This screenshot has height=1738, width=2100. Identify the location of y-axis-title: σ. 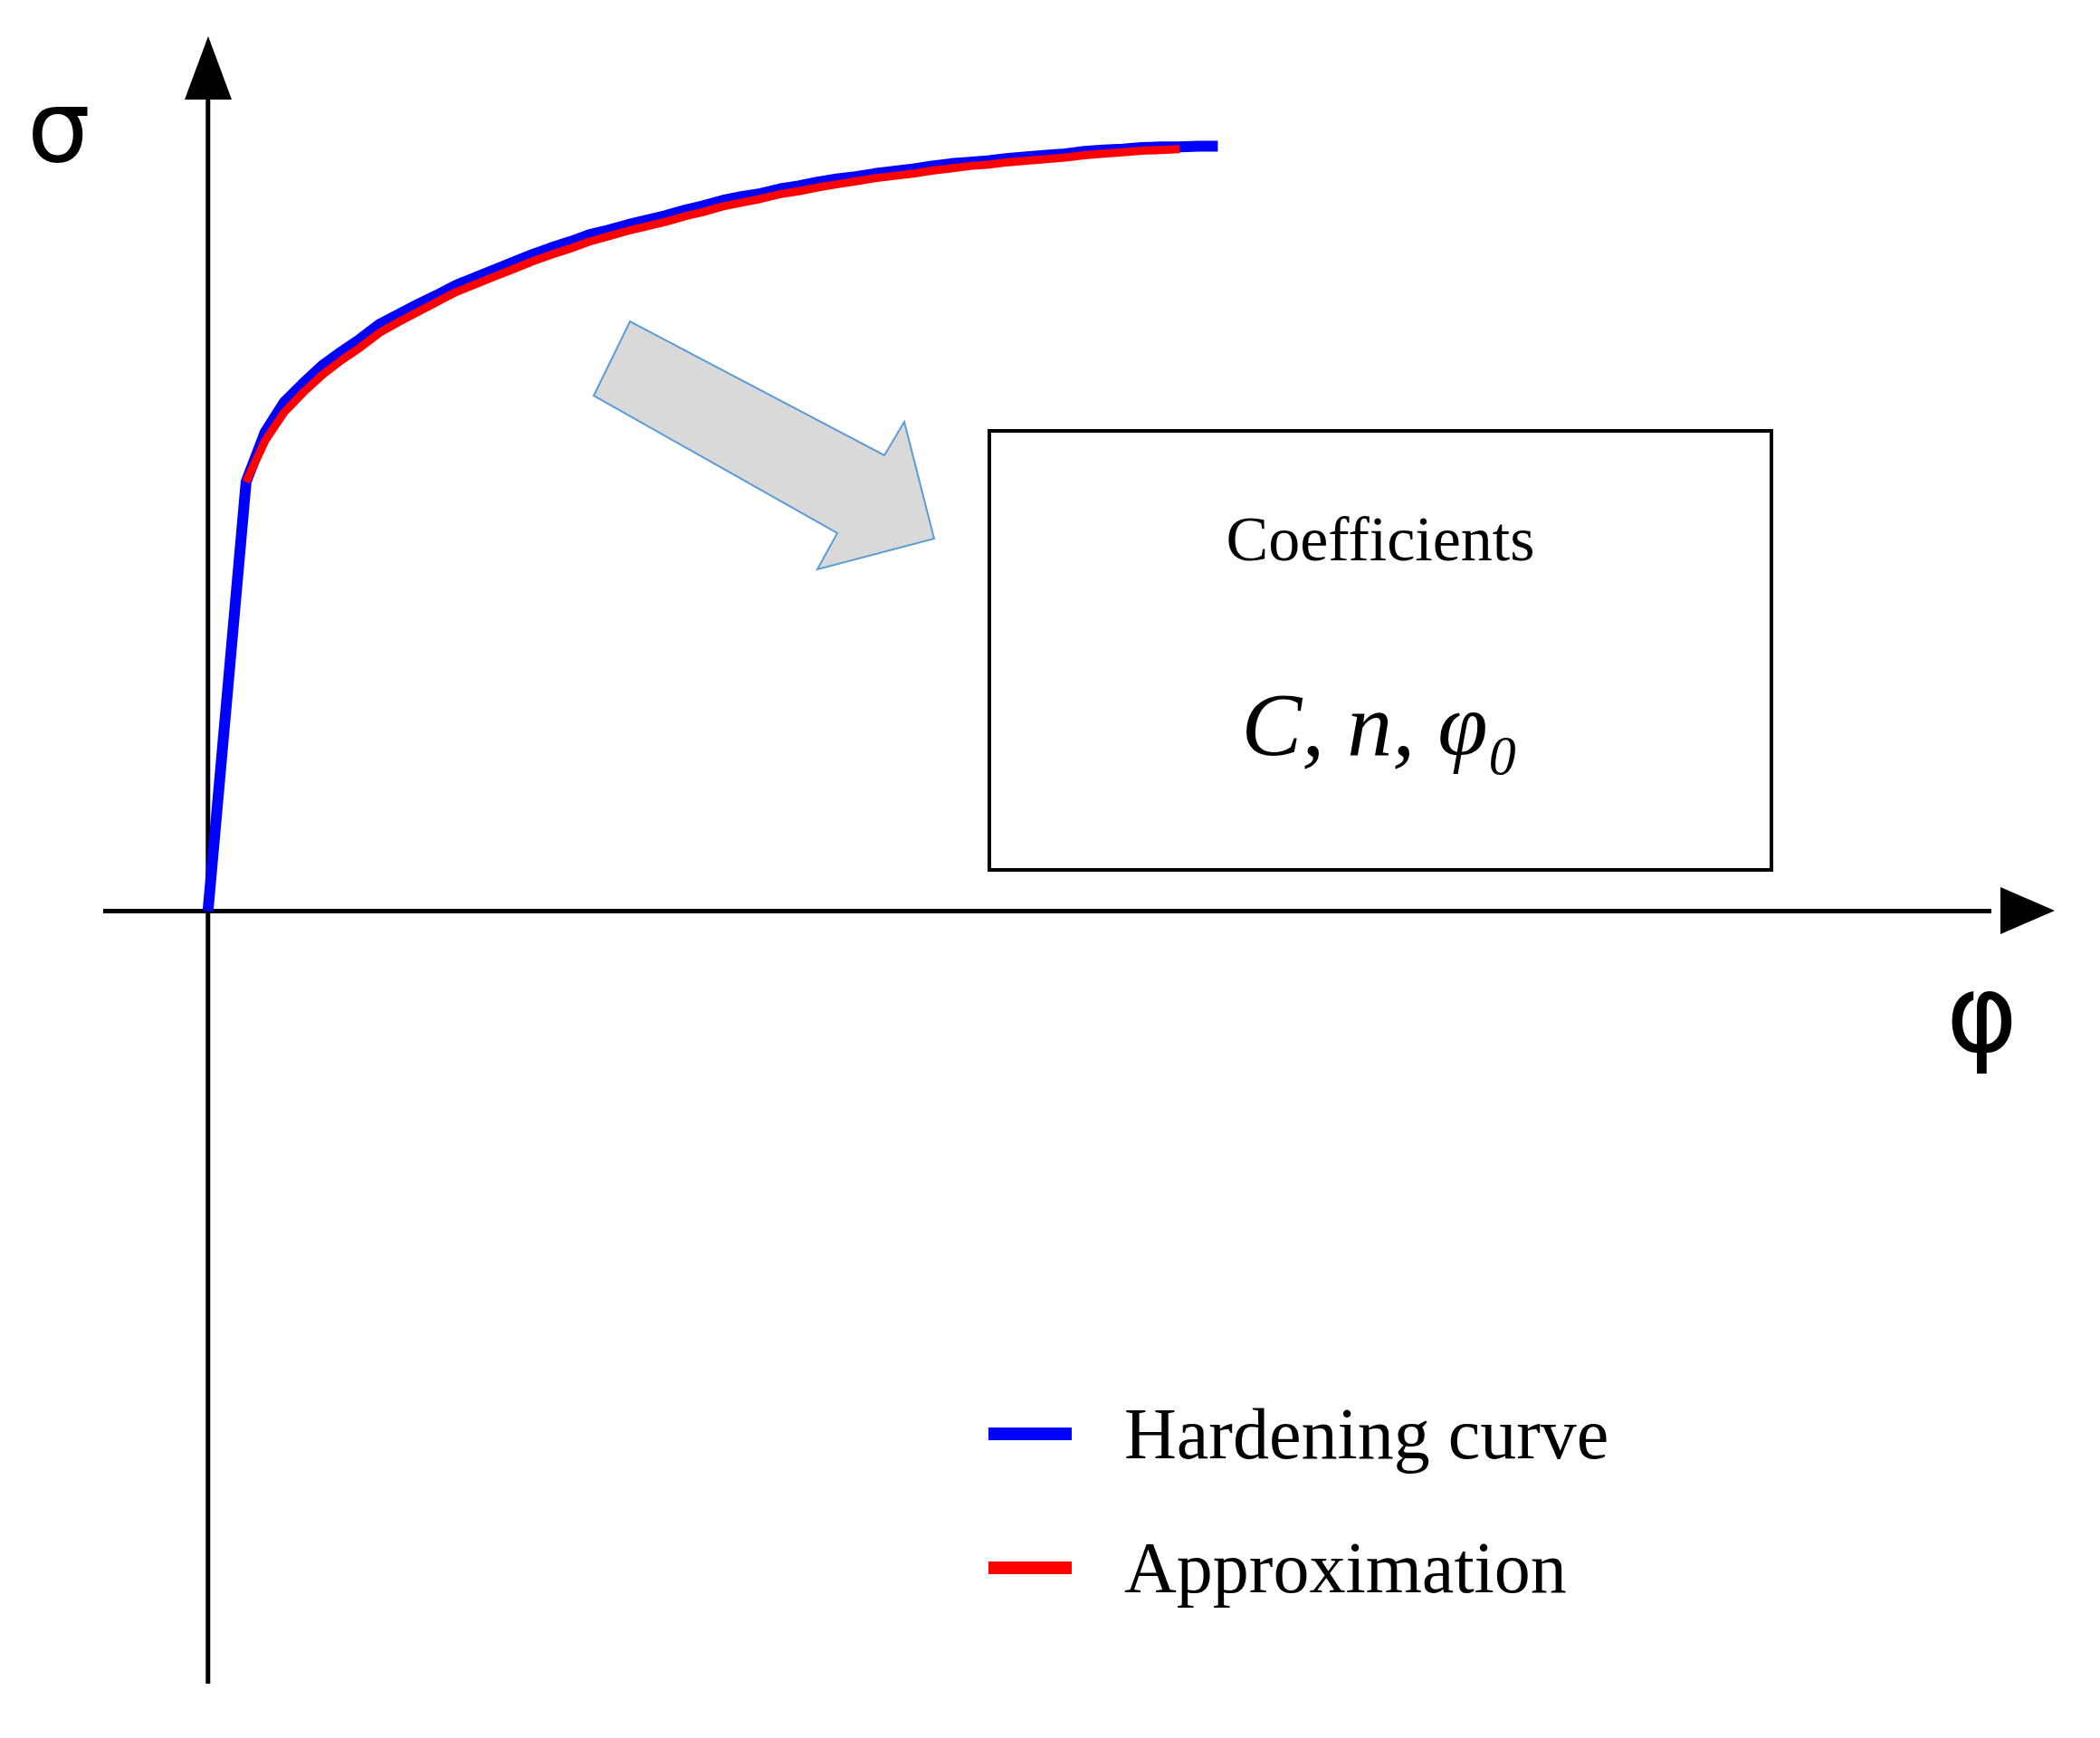
(59, 127).